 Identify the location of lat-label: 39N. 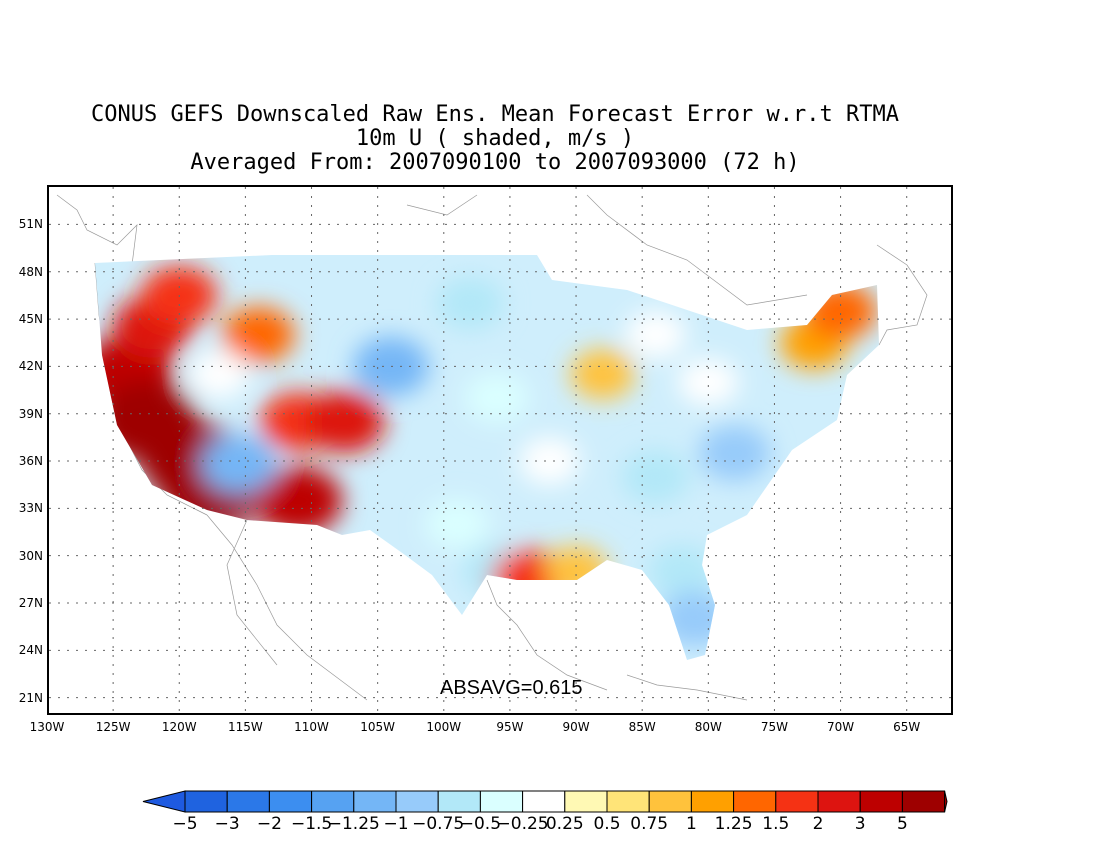
(30, 413).